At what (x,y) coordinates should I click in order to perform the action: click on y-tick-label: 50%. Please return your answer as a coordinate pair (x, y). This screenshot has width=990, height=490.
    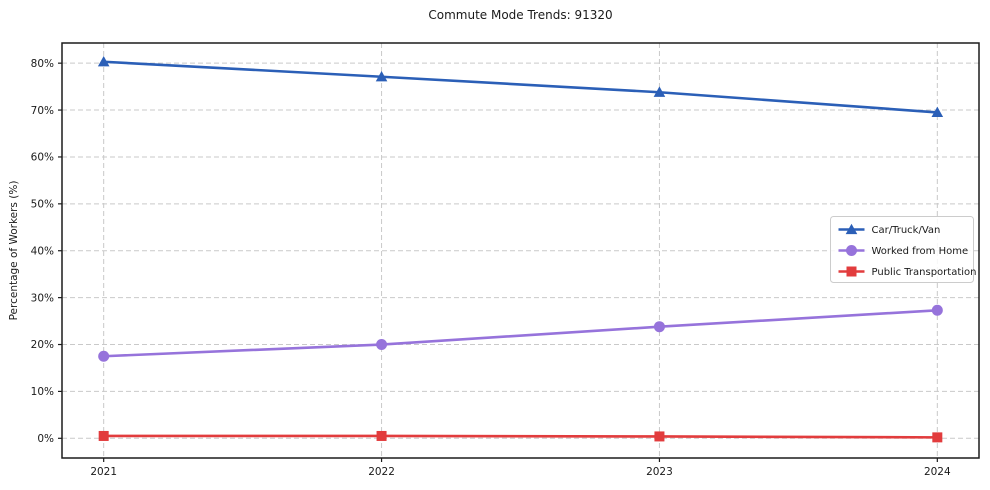
    Looking at the image, I should click on (42, 205).